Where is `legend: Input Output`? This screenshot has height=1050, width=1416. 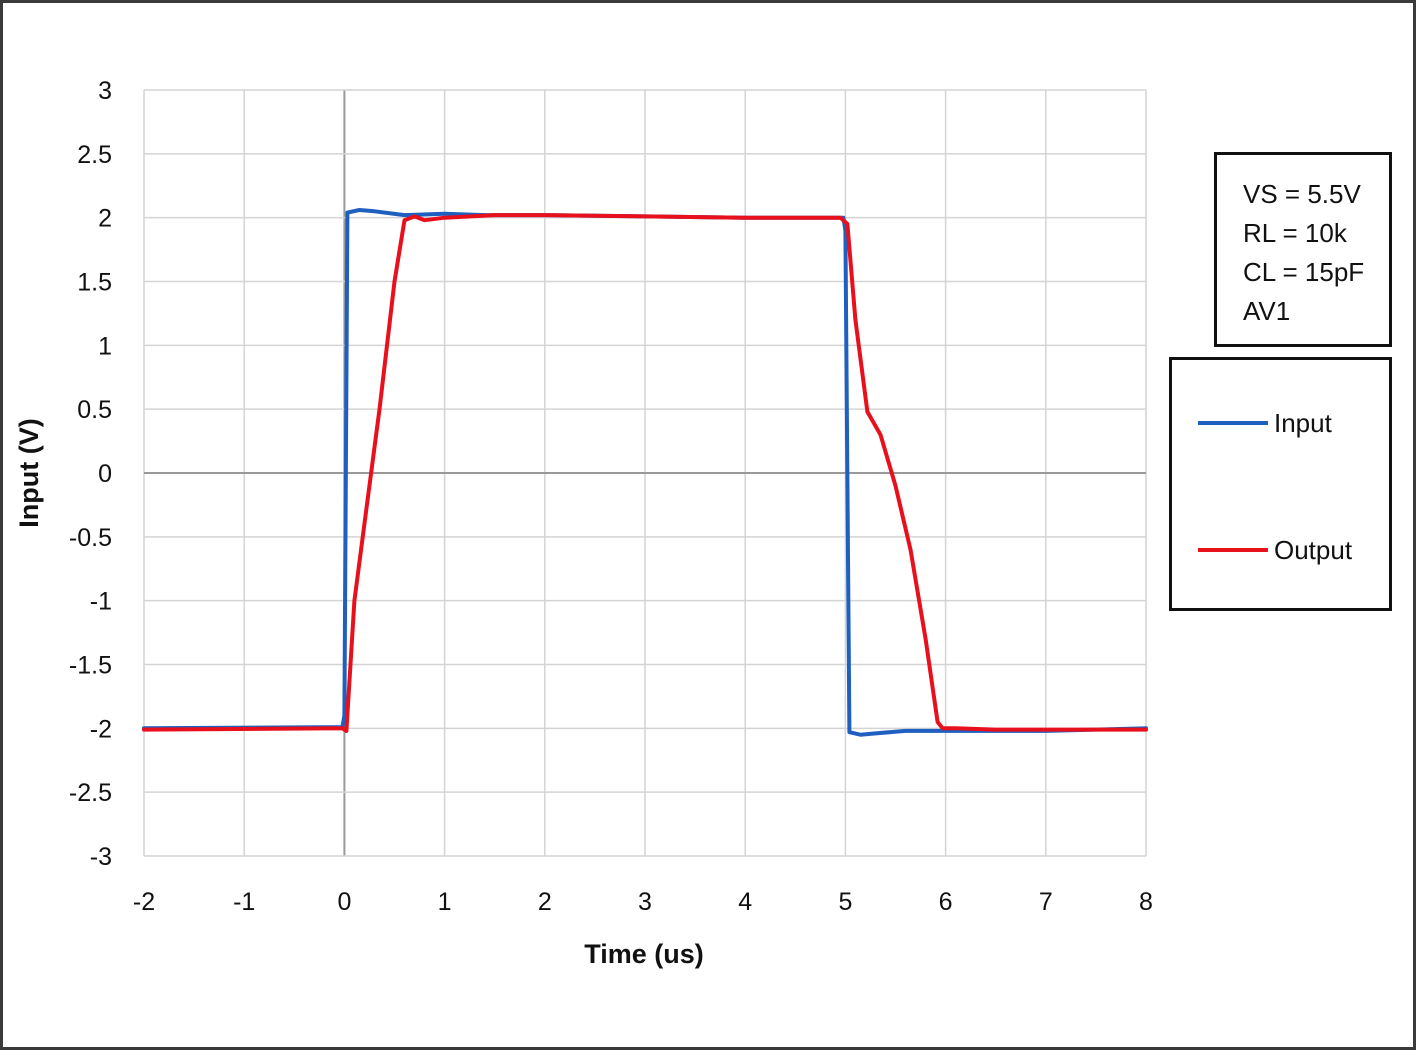
legend: Input Output is located at coordinates (1280, 484).